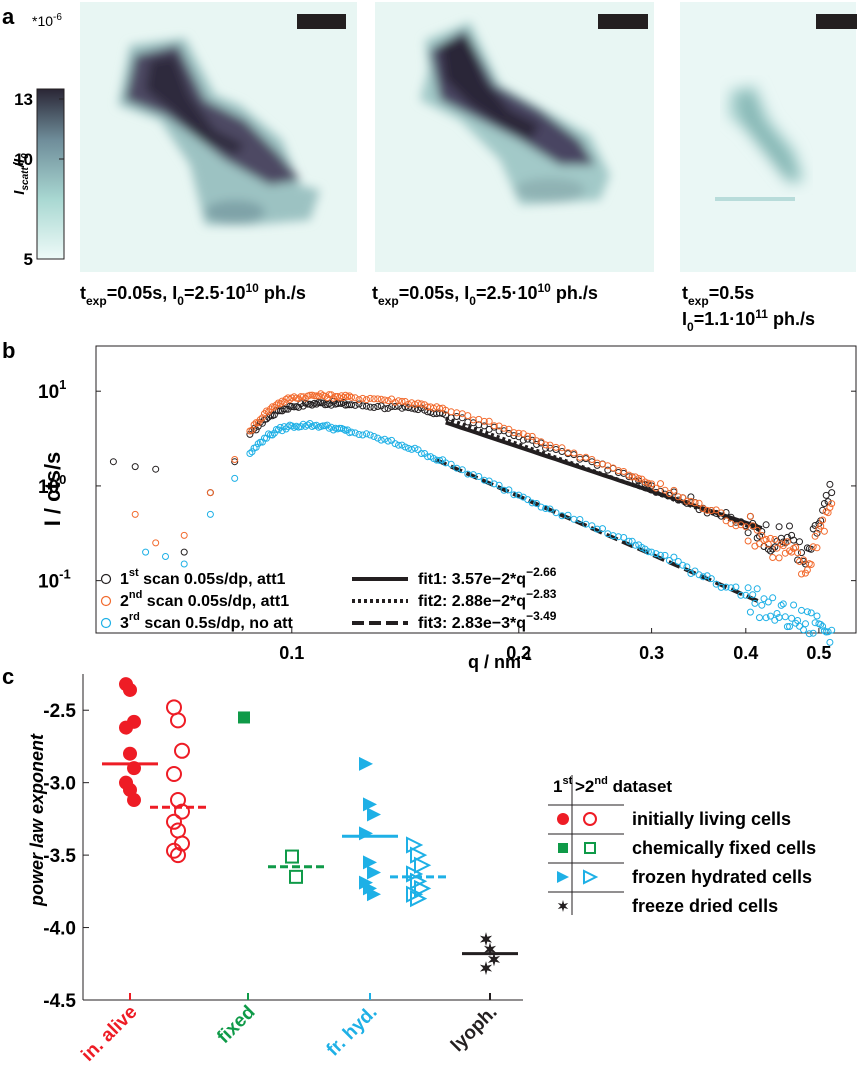  What do you see at coordinates (352, 1031) in the screenshot?
I see `category-label: fr. hyd.` at bounding box center [352, 1031].